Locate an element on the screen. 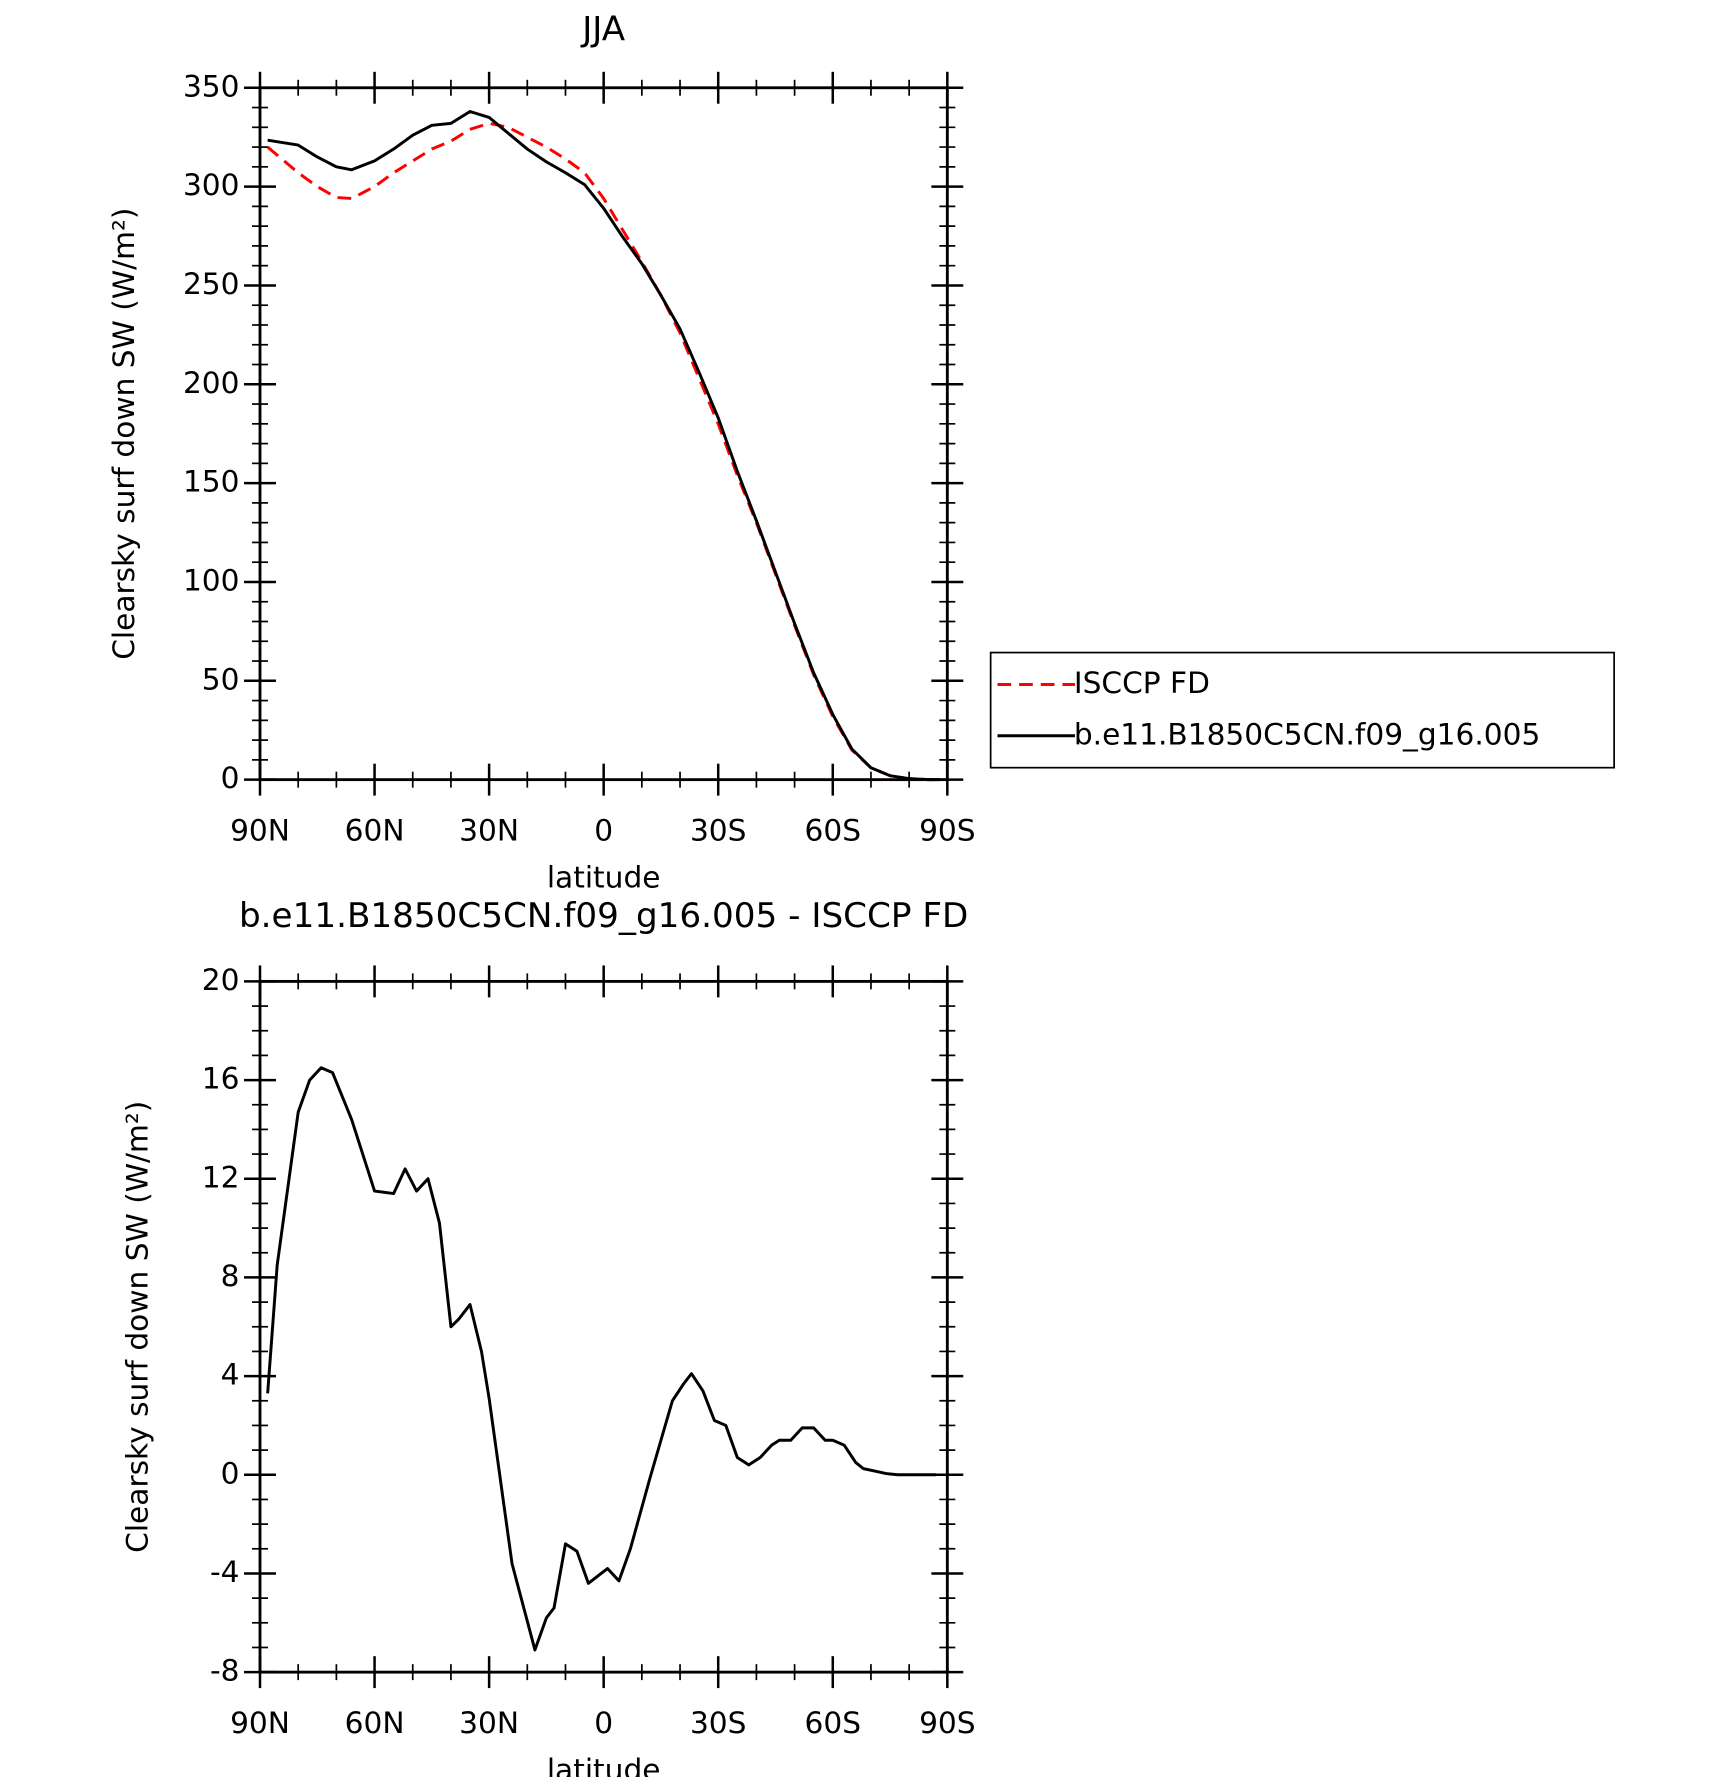 The height and width of the screenshot is (1781, 1710). y-tick-label: 4 is located at coordinates (230, 1374).